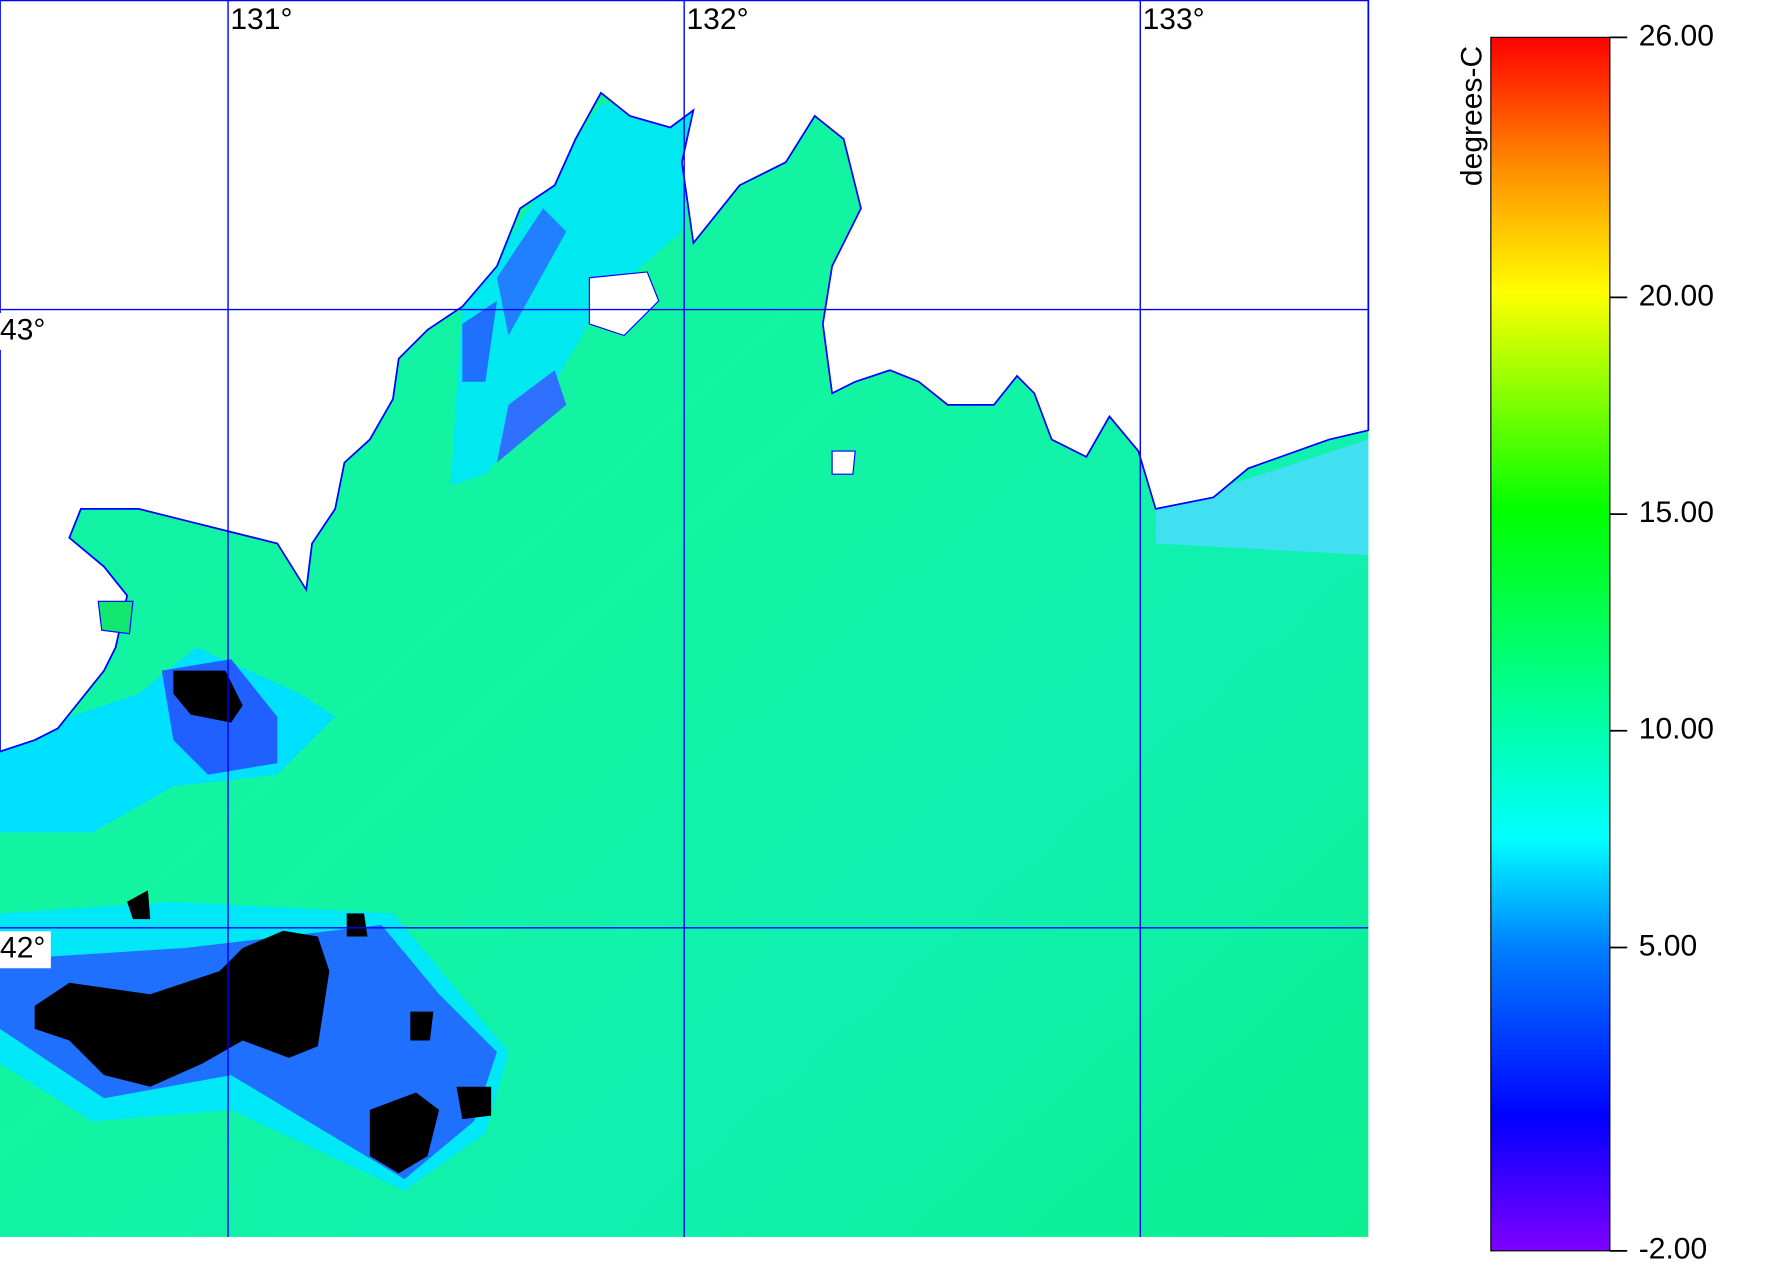 The width and height of the screenshot is (1789, 1272). I want to click on colorbar-tick-label: 15.00, so click(1676, 512).